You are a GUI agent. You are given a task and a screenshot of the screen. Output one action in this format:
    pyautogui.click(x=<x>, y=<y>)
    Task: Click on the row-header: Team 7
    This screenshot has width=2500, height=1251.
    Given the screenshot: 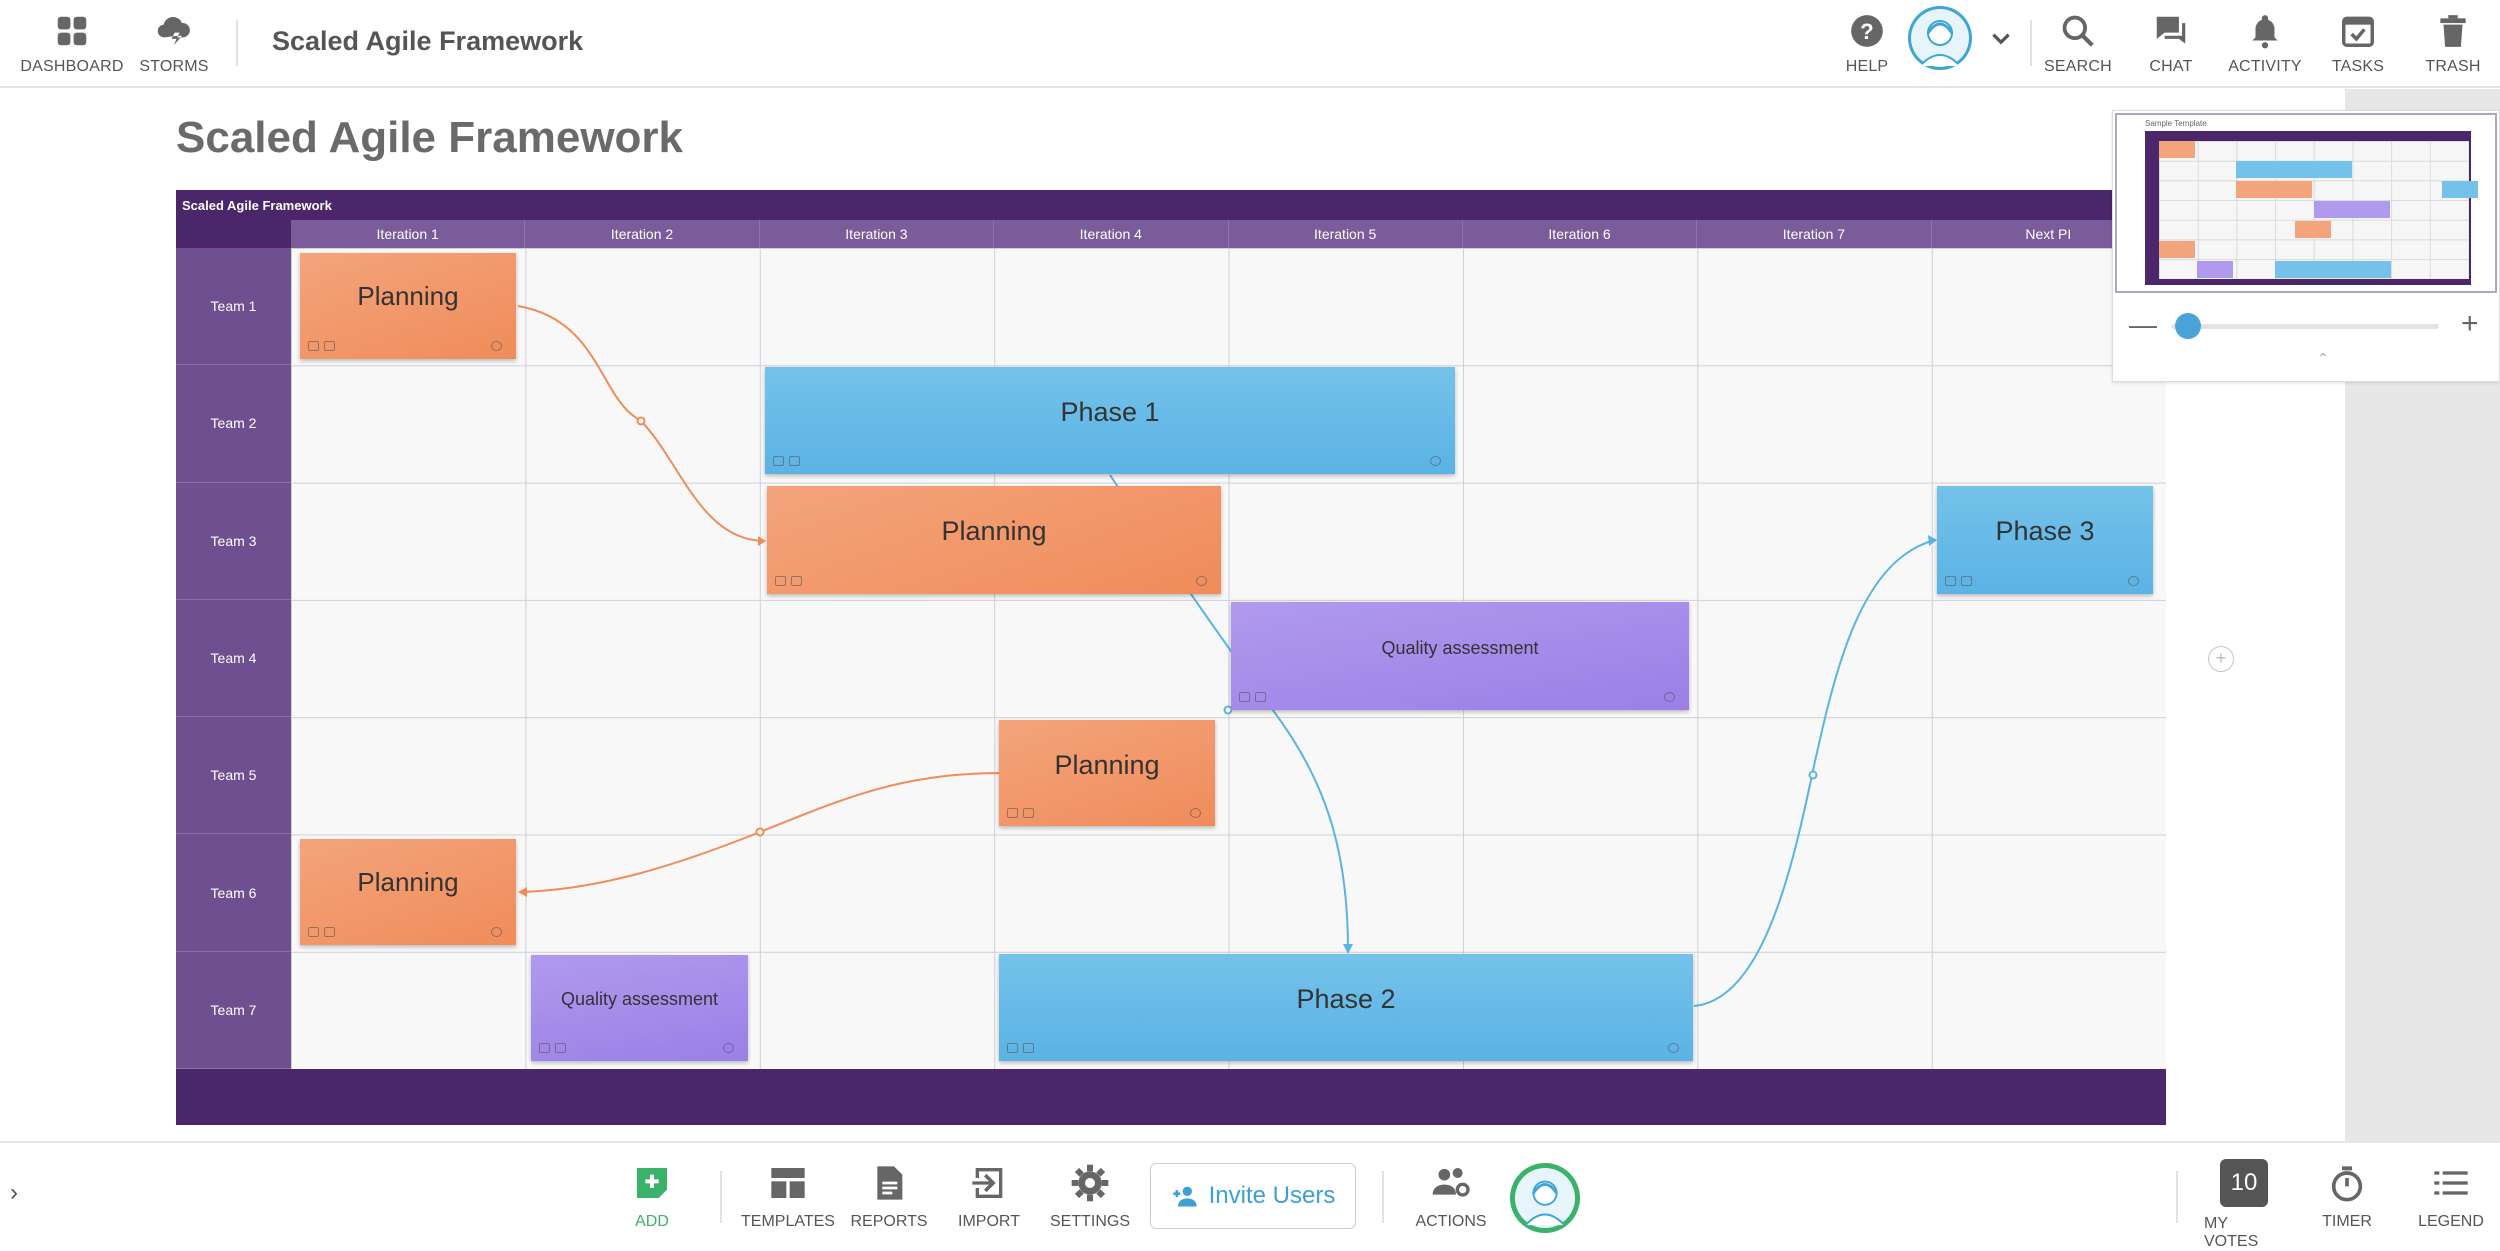 What is the action you would take?
    pyautogui.click(x=233, y=1010)
    